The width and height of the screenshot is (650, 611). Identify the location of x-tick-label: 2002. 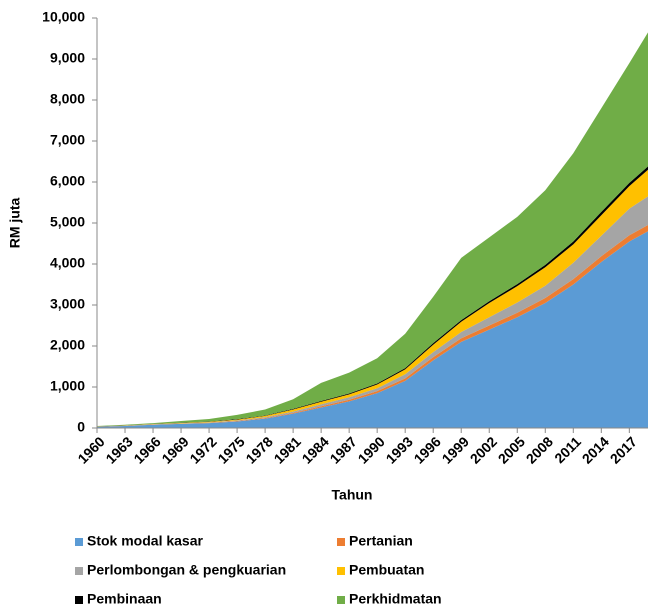
(483, 449).